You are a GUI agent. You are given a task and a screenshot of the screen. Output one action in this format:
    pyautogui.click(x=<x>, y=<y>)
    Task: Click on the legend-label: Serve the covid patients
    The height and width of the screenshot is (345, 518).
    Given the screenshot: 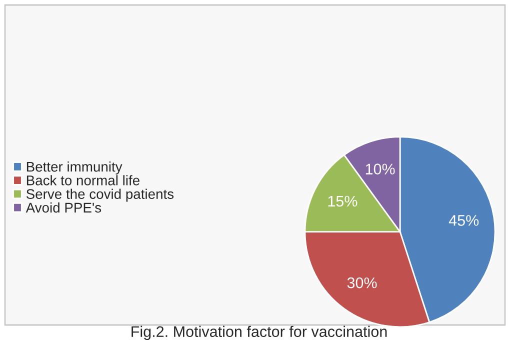 What is the action you would take?
    pyautogui.click(x=100, y=195)
    